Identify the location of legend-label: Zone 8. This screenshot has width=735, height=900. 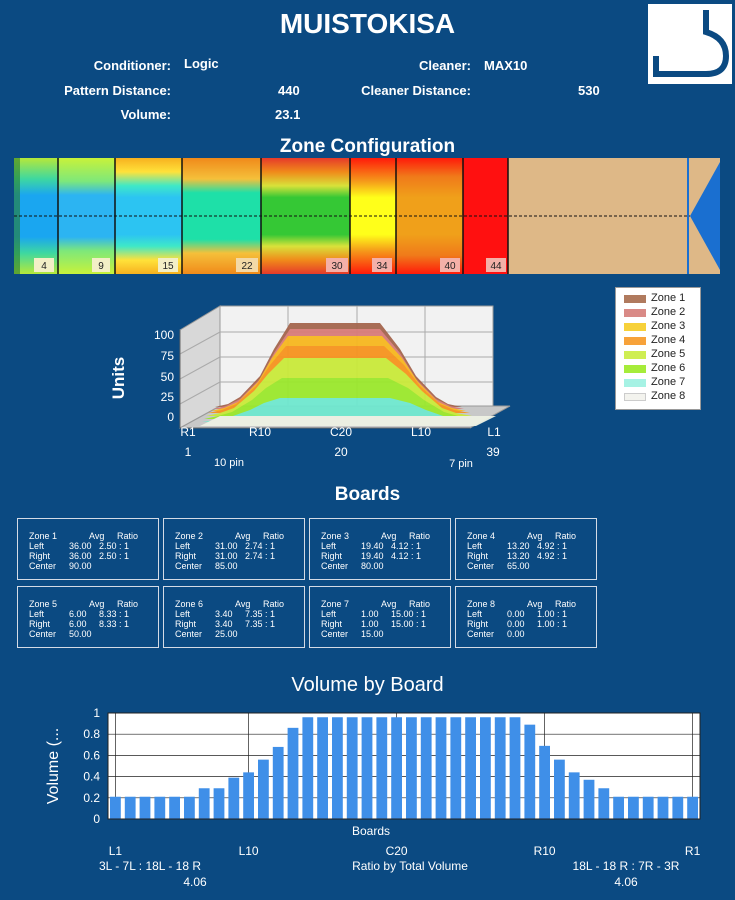
(668, 396).